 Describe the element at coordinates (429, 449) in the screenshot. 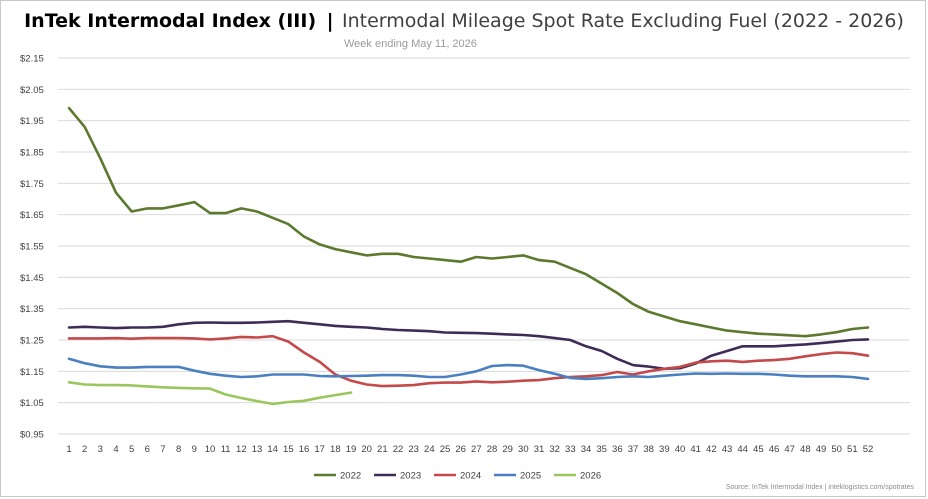

I see `x-tick-label: 24` at that location.